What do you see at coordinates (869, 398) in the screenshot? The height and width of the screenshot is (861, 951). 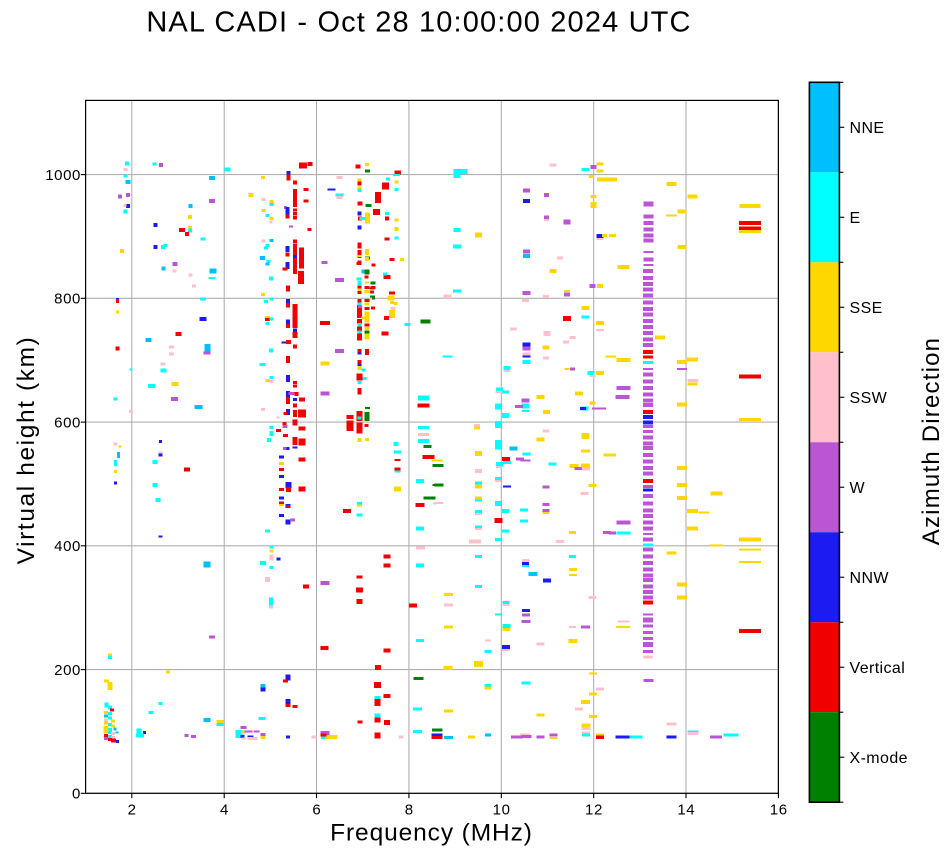 I see `svg-text: SSW` at bounding box center [869, 398].